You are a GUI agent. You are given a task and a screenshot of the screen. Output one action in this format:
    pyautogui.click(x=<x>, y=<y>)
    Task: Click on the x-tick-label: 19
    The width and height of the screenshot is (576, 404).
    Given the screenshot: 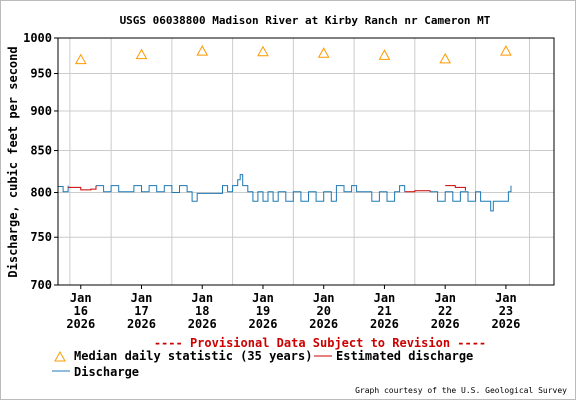 What is the action you would take?
    pyautogui.click(x=263, y=311)
    